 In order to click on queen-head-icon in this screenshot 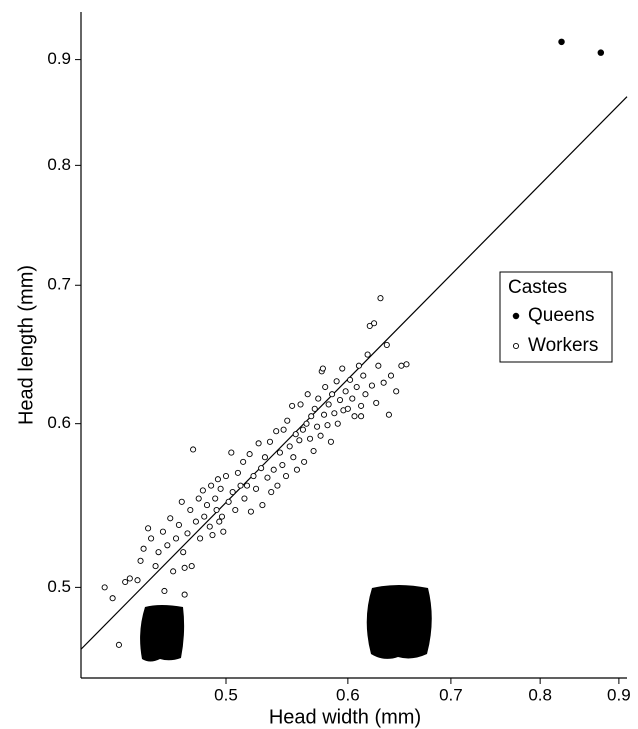, I will do `click(399, 622)`.